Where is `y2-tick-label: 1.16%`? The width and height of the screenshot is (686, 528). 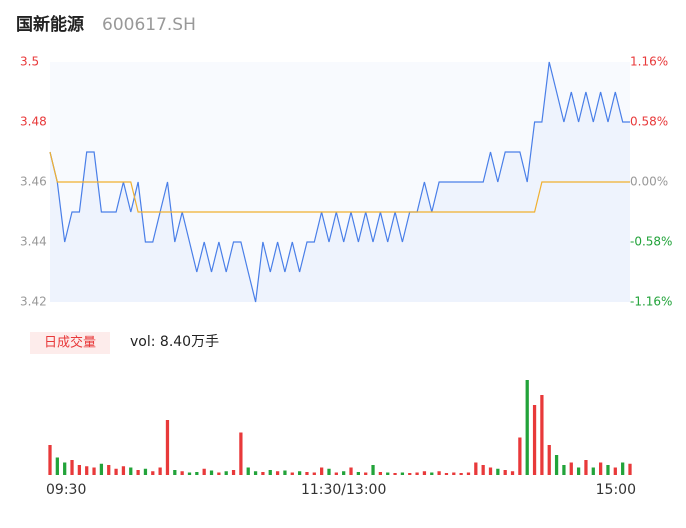
y2-tick-label: 1.16% is located at coordinates (649, 62).